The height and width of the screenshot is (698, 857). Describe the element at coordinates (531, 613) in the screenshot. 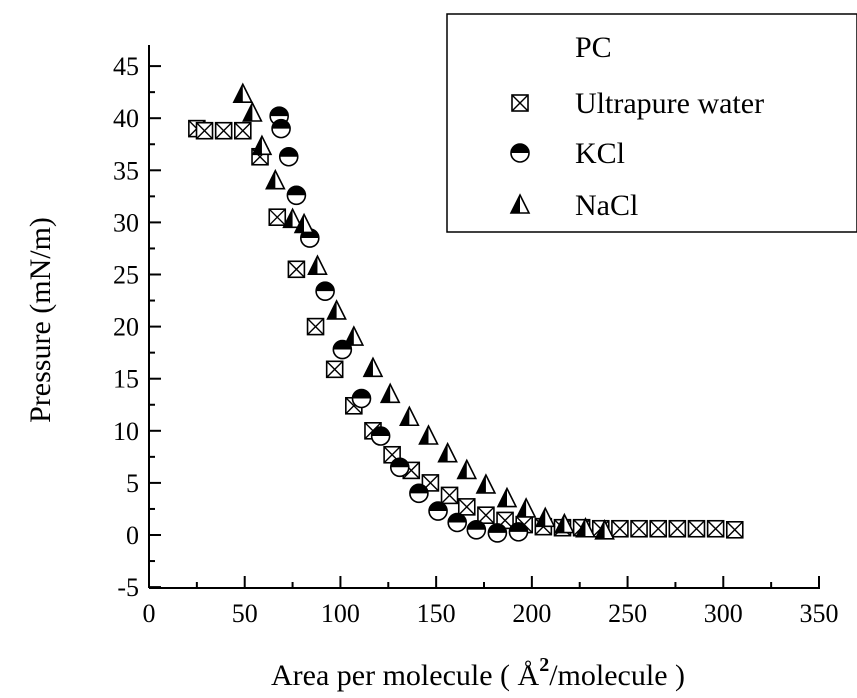

I see `x-tick-label: 200` at that location.